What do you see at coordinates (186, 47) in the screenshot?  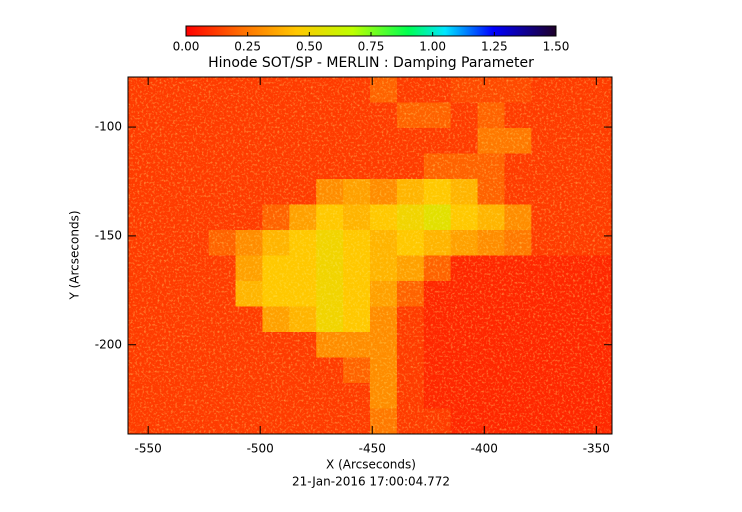 I see `colorbar-tick-label: 0.00` at bounding box center [186, 47].